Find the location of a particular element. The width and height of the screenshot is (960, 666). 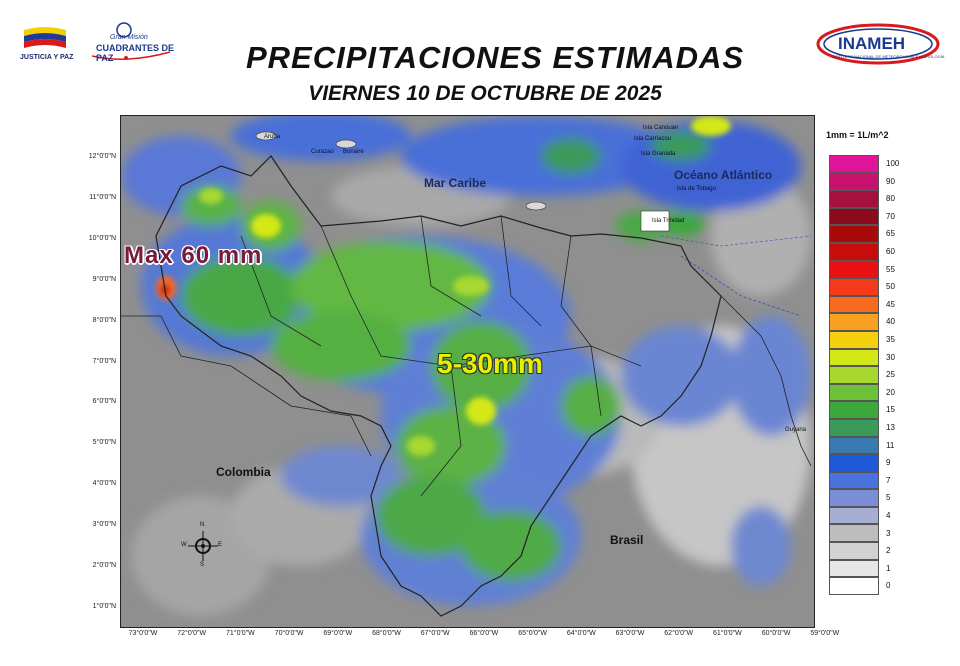

range-annotation: 5-30mm is located at coordinates (490, 363).